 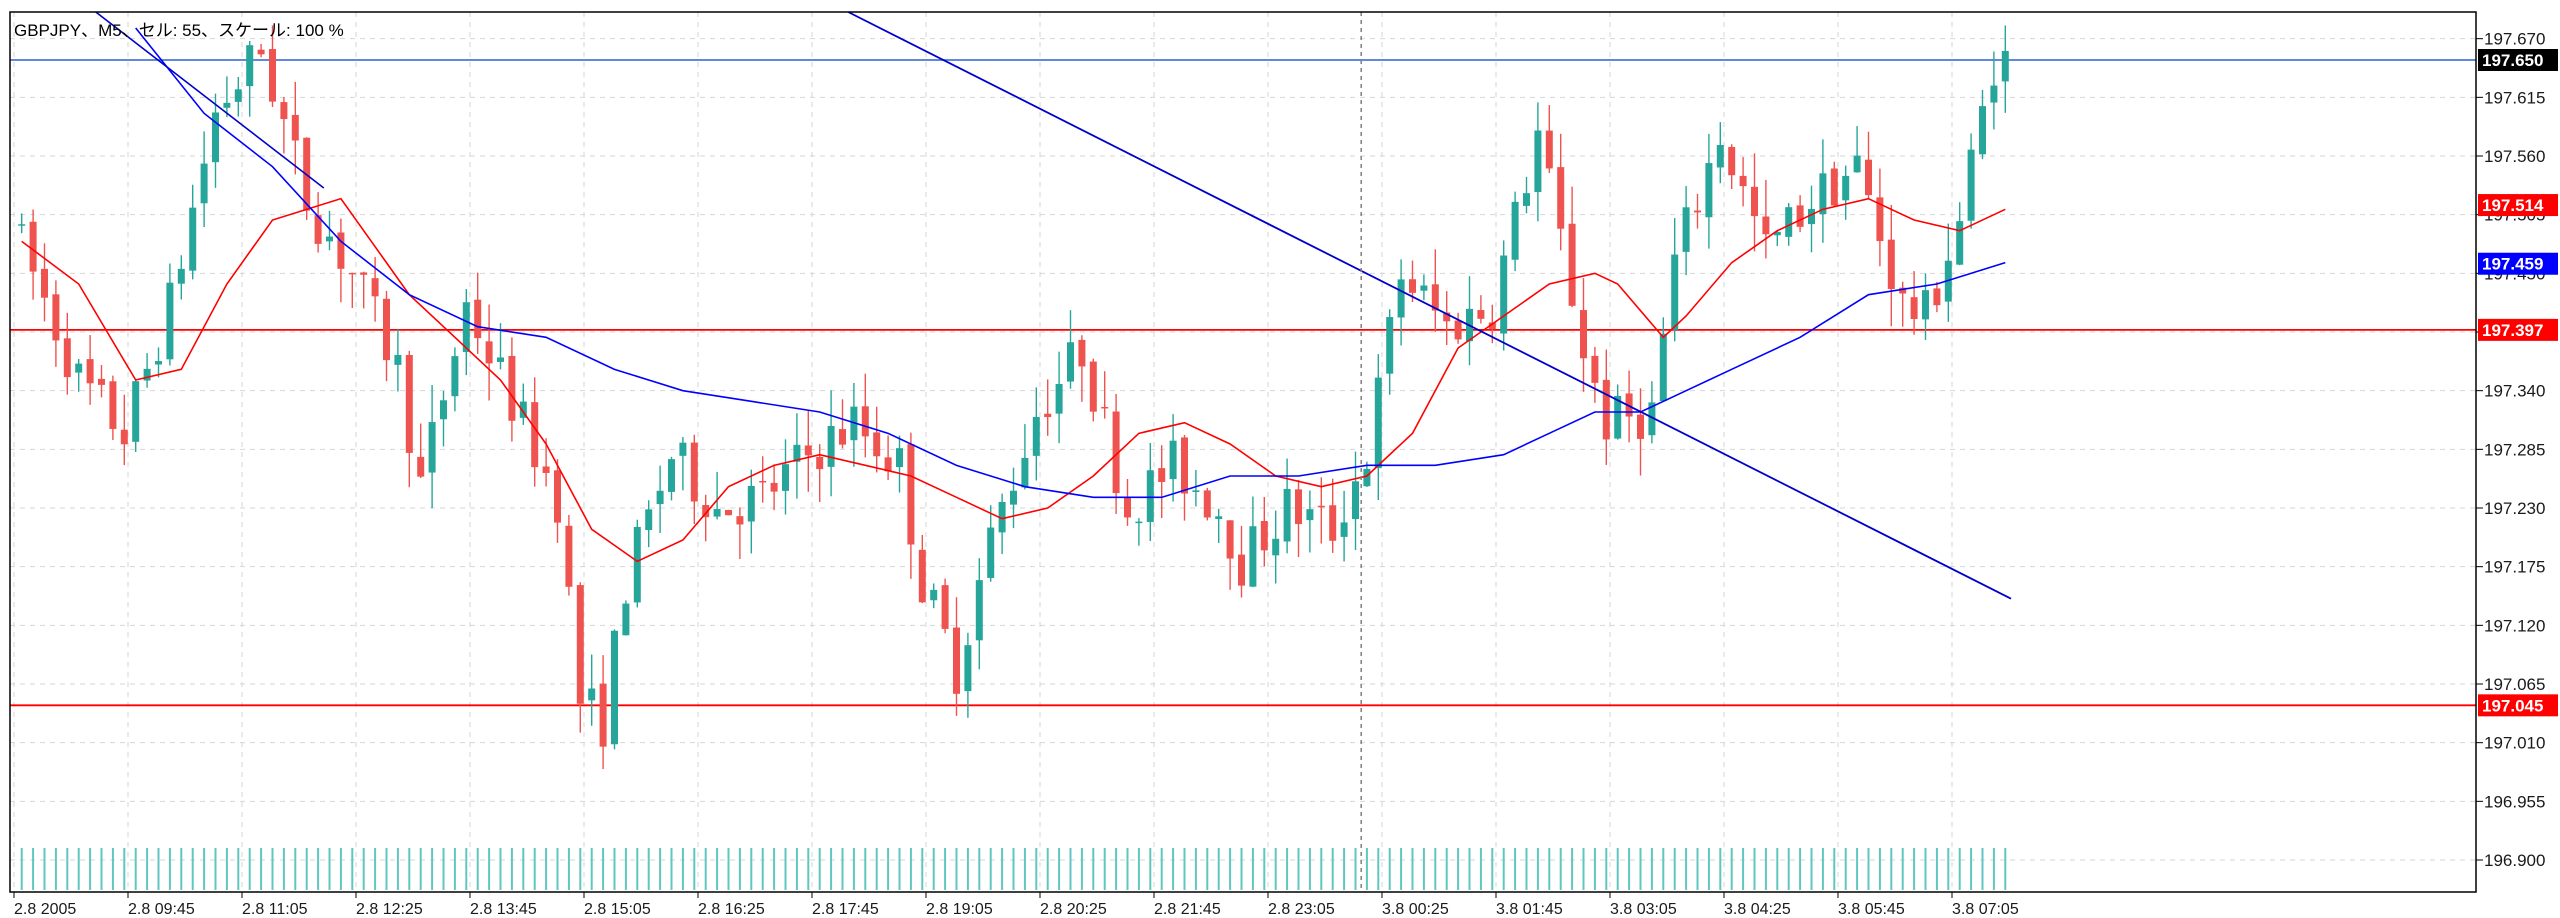 What do you see at coordinates (2514, 97) in the screenshot?
I see `y-tick-label: 197.615` at bounding box center [2514, 97].